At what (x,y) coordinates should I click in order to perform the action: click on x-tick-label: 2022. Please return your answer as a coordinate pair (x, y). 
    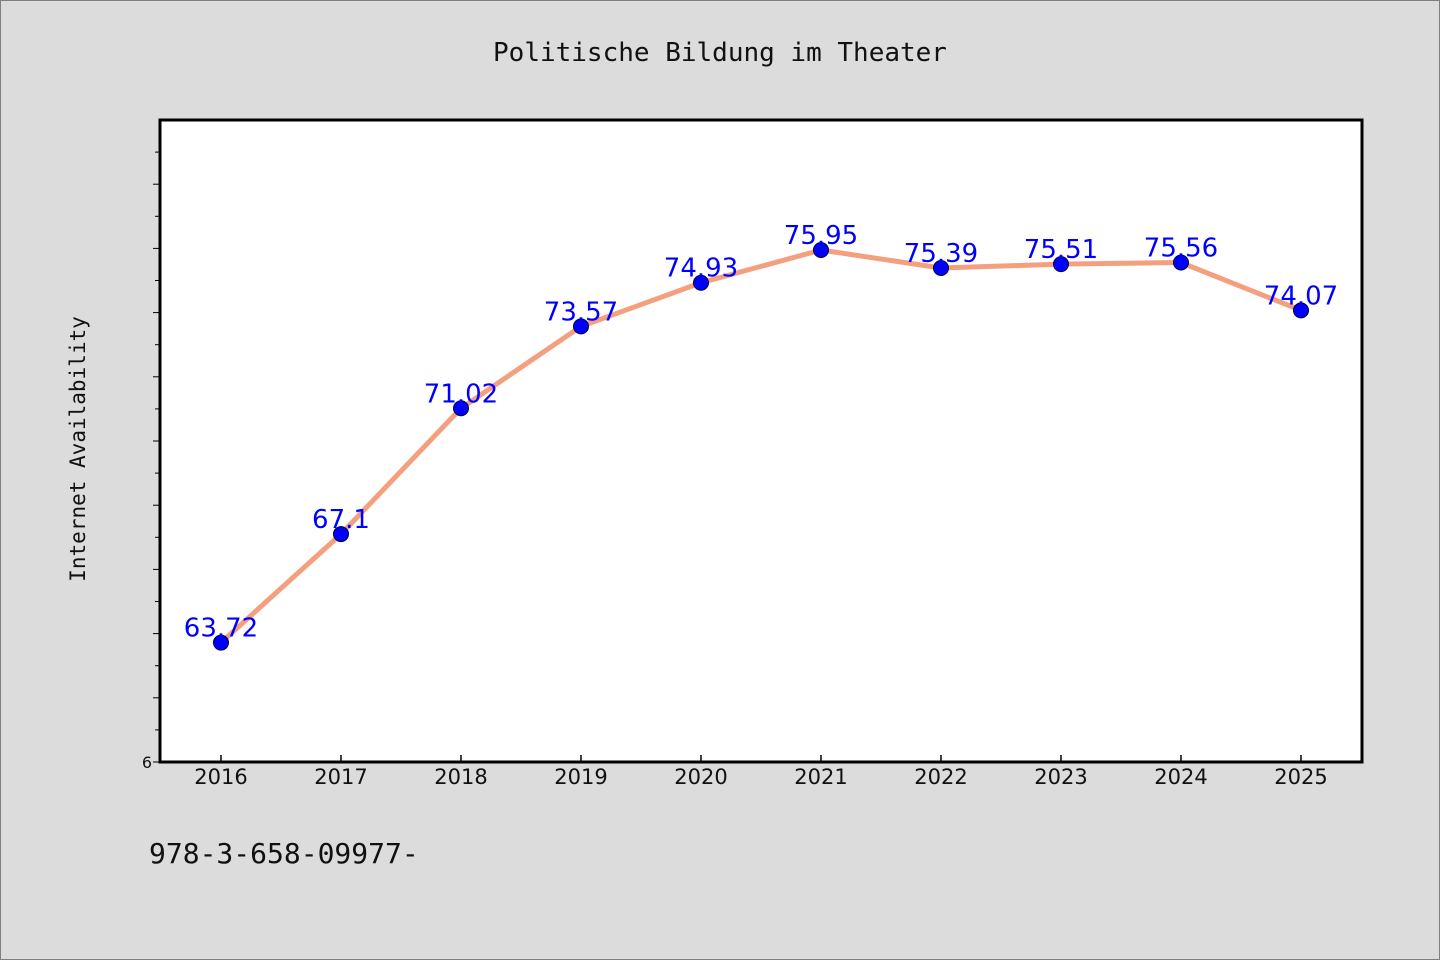
    Looking at the image, I should click on (940, 777).